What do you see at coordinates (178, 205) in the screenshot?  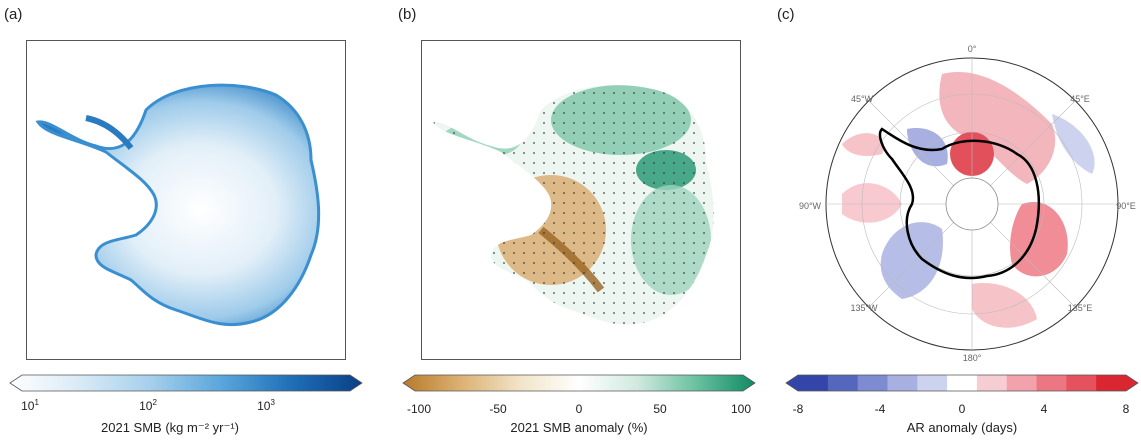 I see `antarctica-shape-a` at bounding box center [178, 205].